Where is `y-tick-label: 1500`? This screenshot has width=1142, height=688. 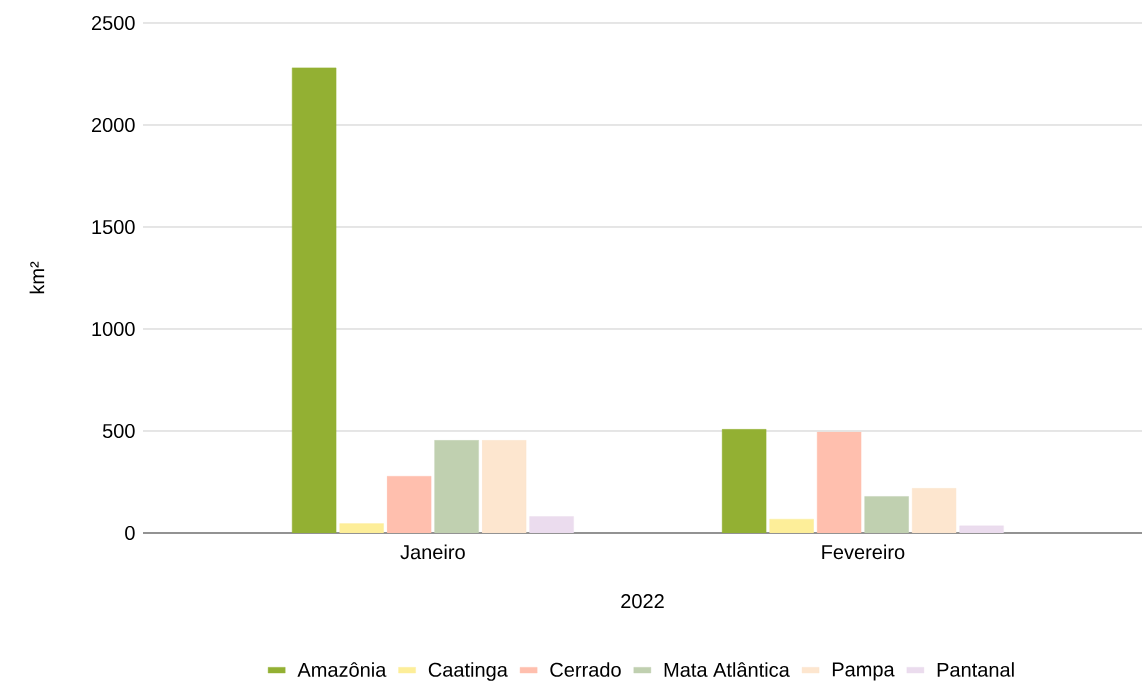 y-tick-label: 1500 is located at coordinates (113, 227).